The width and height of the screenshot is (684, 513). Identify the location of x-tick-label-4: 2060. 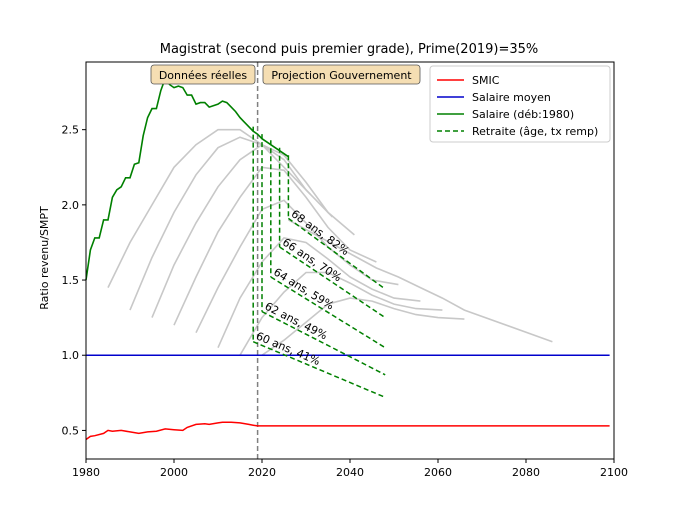
(438, 472).